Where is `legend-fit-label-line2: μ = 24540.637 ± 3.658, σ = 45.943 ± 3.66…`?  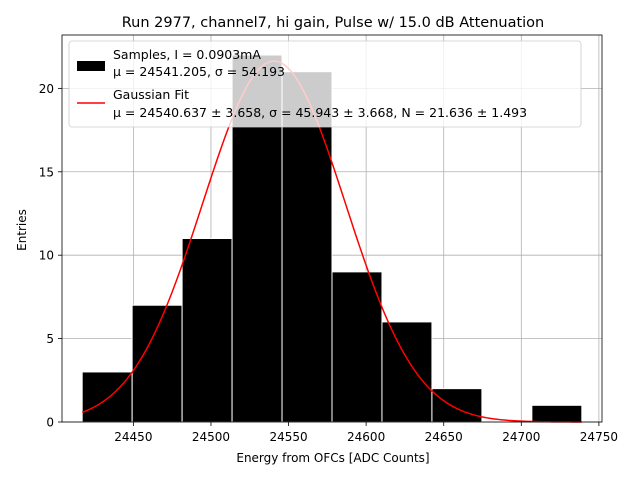
legend-fit-label-line2: μ = 24540.637 ± 3.658, σ = 45.943 ± 3.66… is located at coordinates (320, 112).